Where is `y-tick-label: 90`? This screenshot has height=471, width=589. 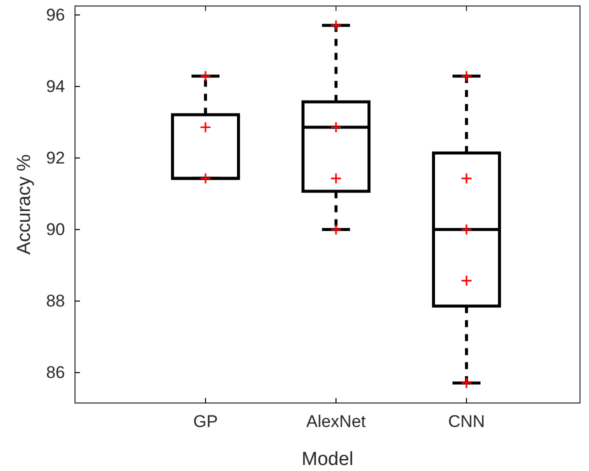 y-tick-label: 90 is located at coordinates (55, 229).